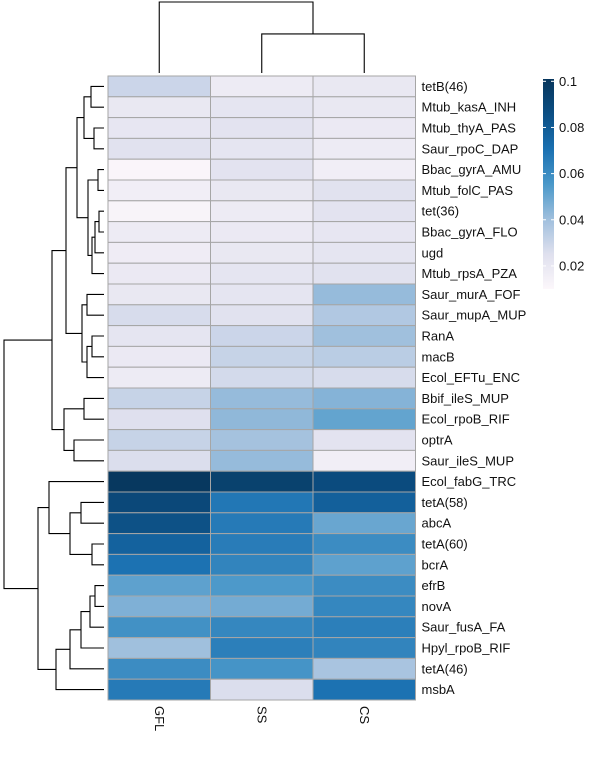 The height and width of the screenshot is (767, 598). I want to click on row-label: abcA, so click(437, 523).